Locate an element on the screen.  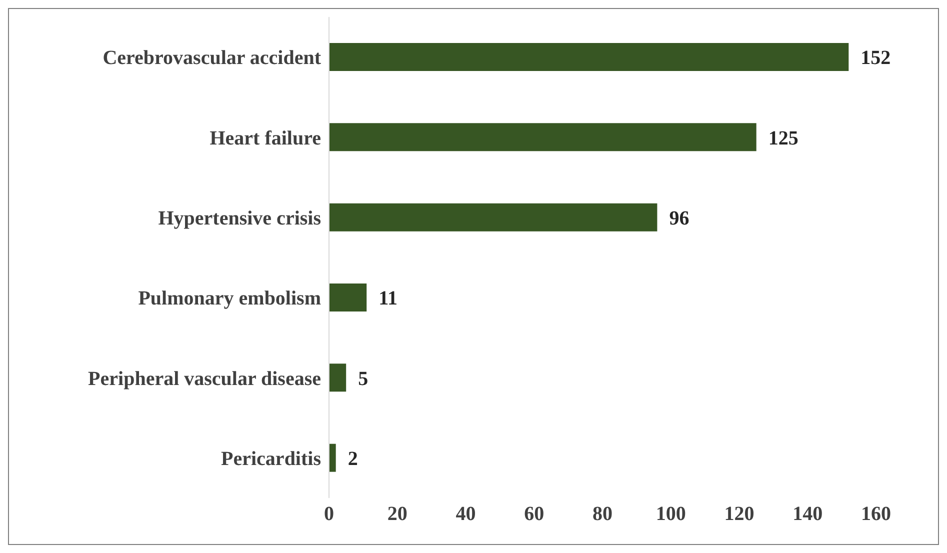
y-tick-label: Peripheral vascular disease is located at coordinates (205, 379).